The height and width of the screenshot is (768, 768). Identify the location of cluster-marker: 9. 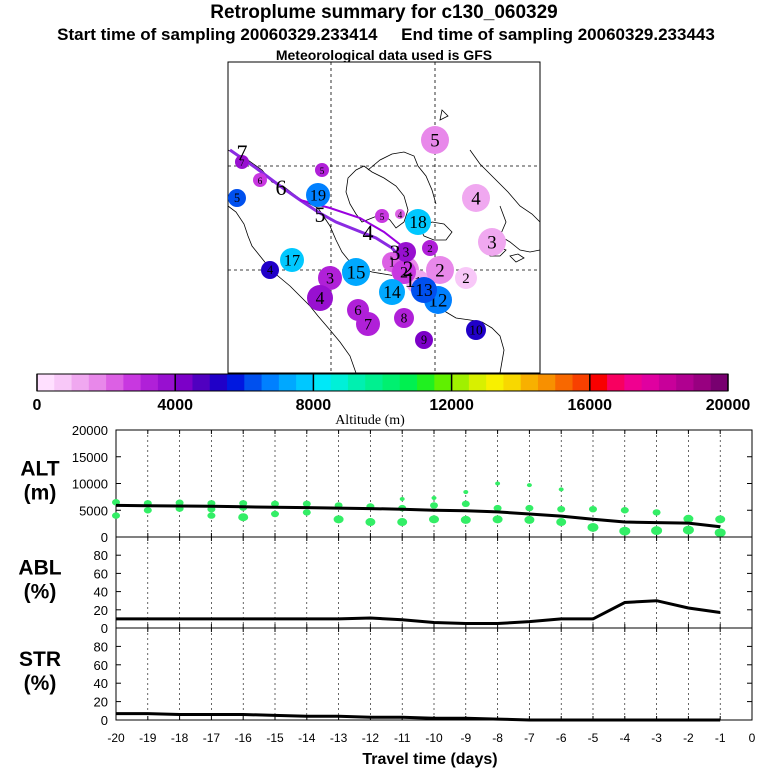
(424, 340).